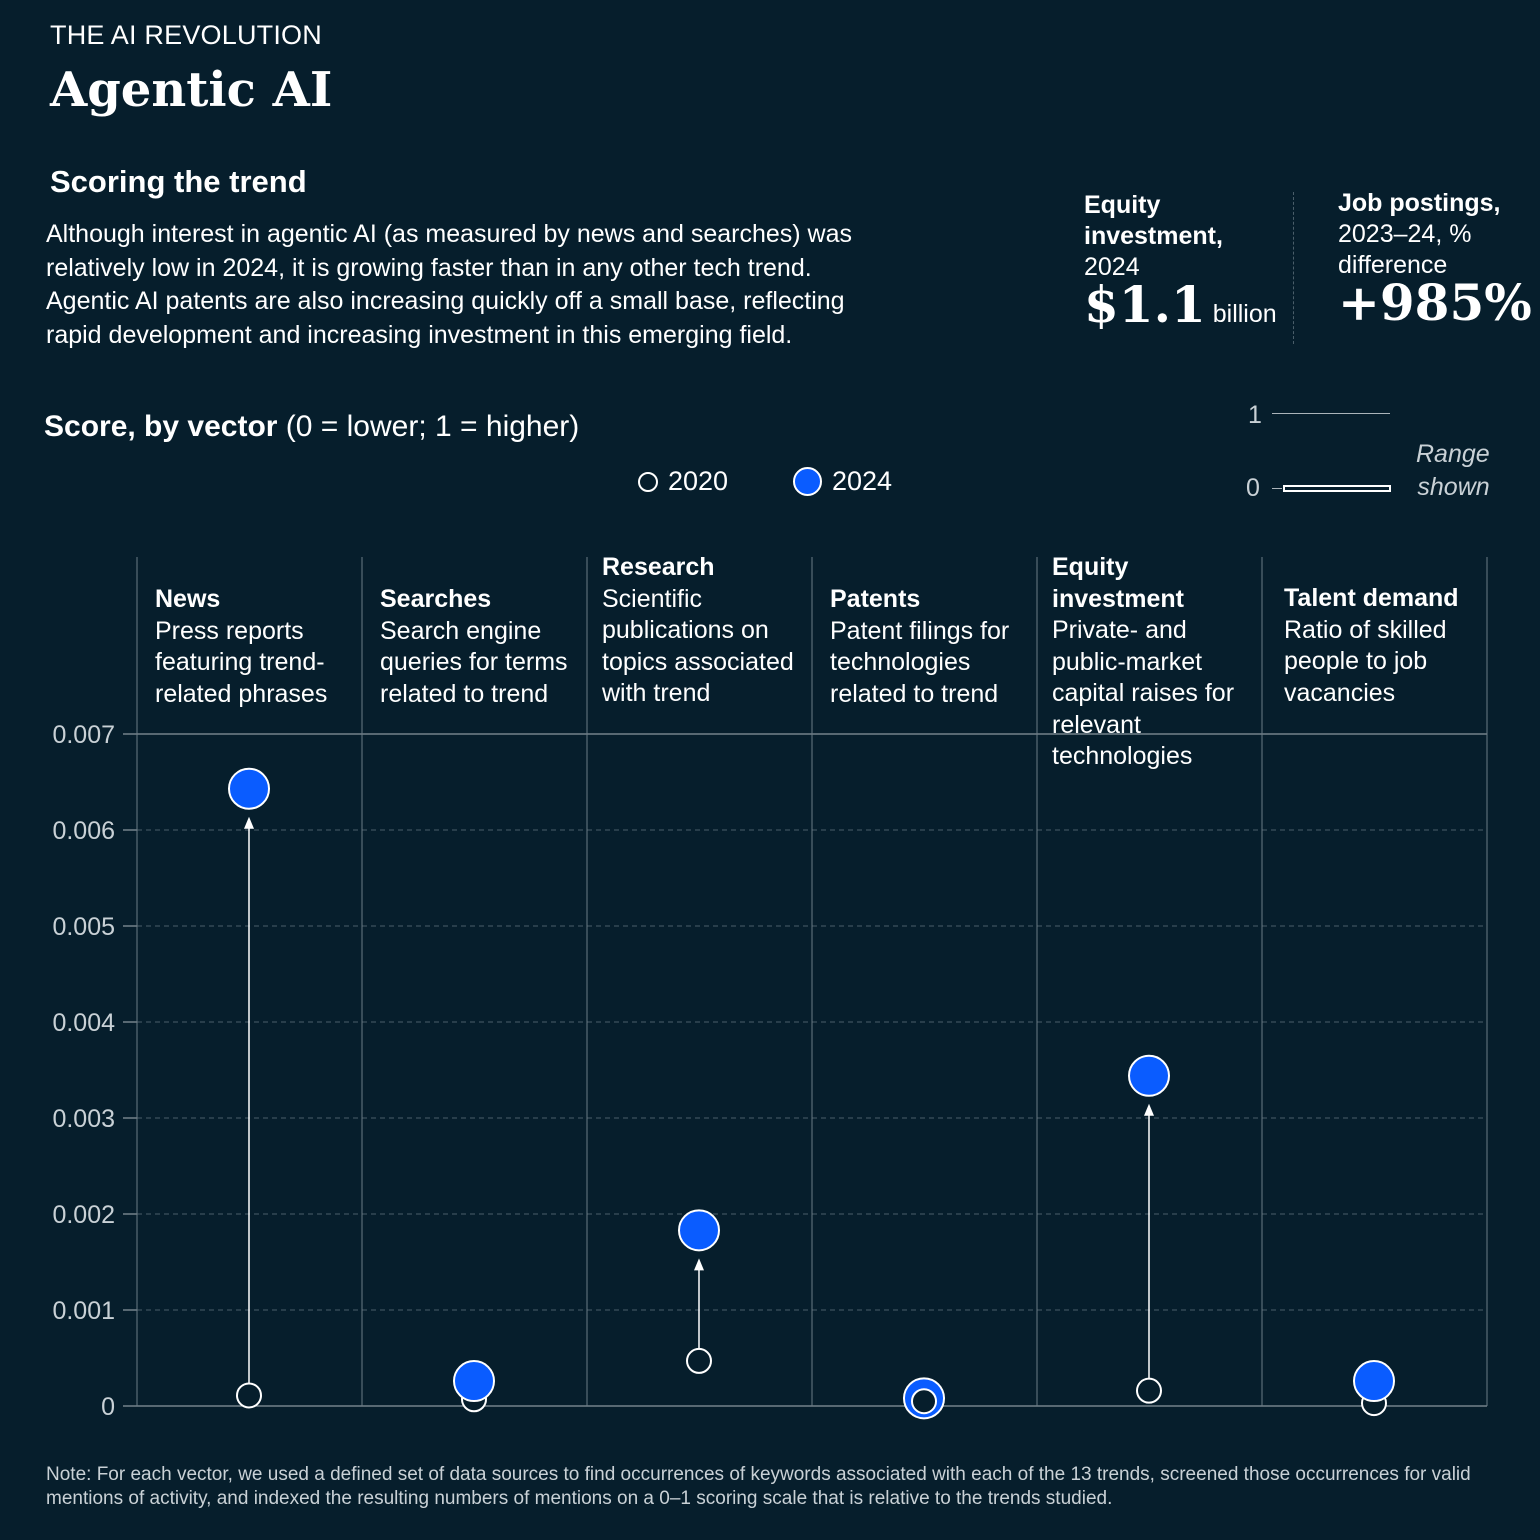 The width and height of the screenshot is (1540, 1540). What do you see at coordinates (186, 35) in the screenshot?
I see `kicker: THE AI REVOLUTION` at bounding box center [186, 35].